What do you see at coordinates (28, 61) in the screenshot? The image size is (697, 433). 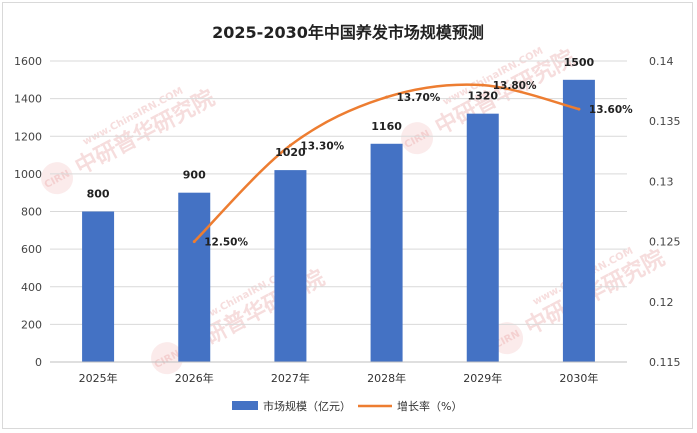 I see `y-left-tick-label: 1600` at bounding box center [28, 61].